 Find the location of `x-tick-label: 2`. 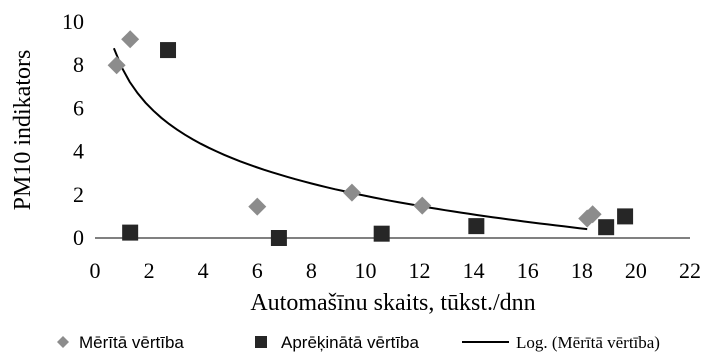

x-tick-label: 2 is located at coordinates (149, 270).